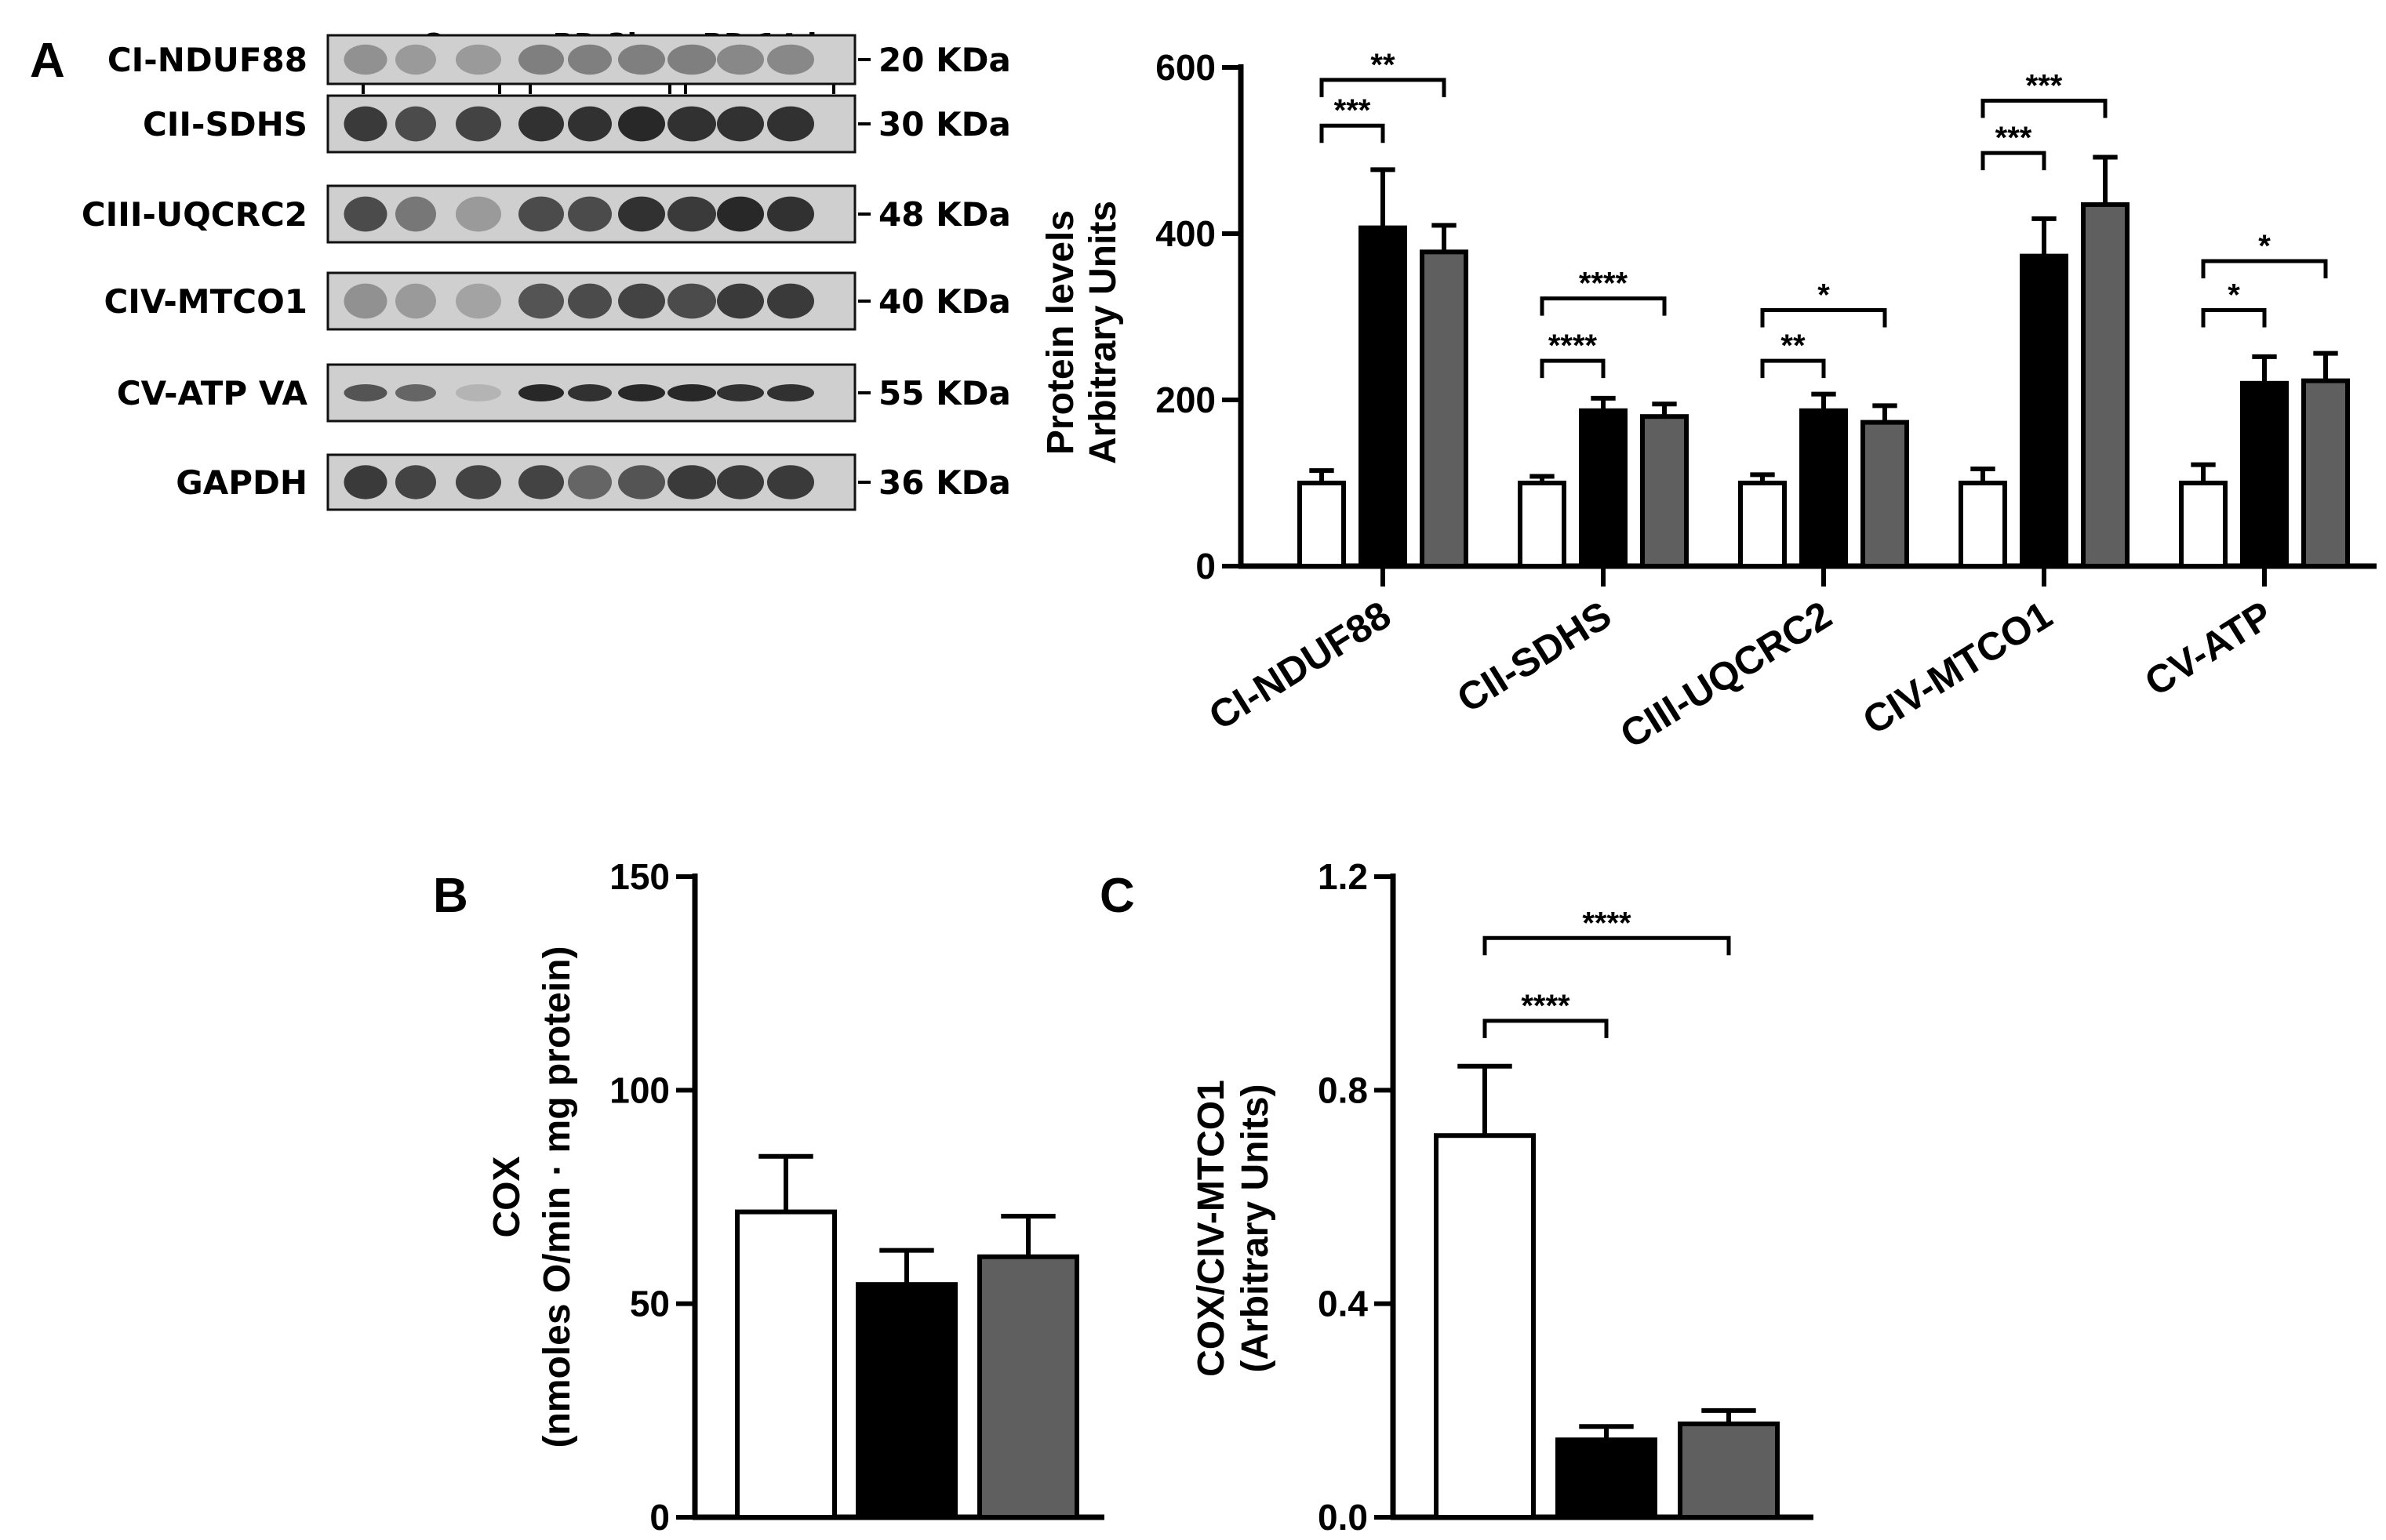 This screenshot has width=2386, height=1540. What do you see at coordinates (207, 60) in the screenshot?
I see `blot-row-label: CI-NDUF88` at bounding box center [207, 60].